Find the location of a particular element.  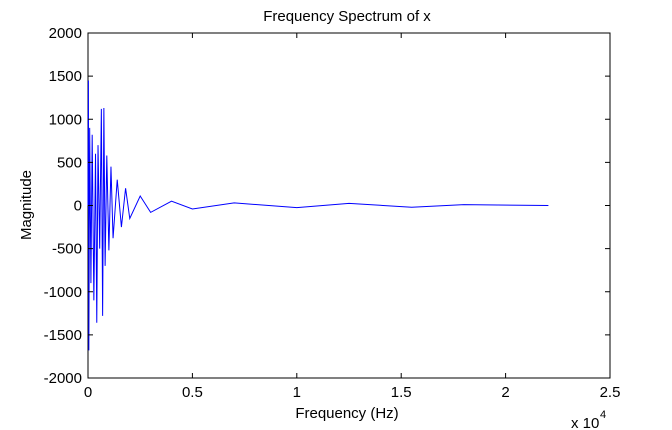

y-tick-label: 1500 is located at coordinates (65, 76).